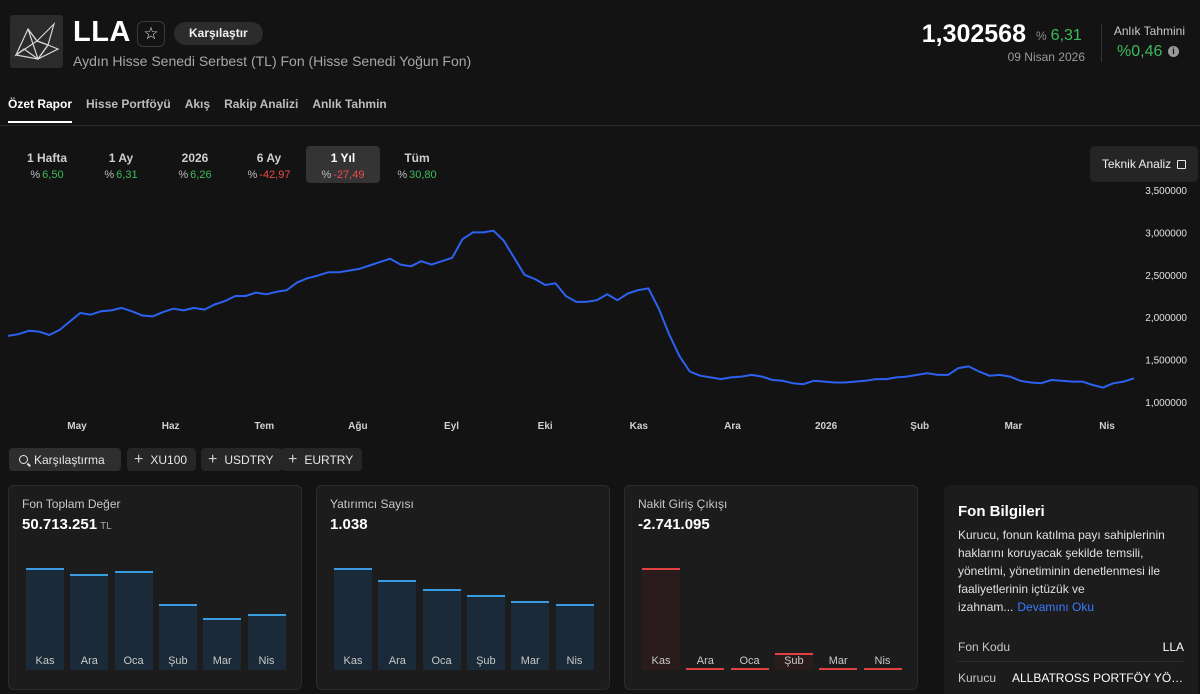  I want to click on period-1-hafta: 1 Hafta % 6,50, so click(47, 164).